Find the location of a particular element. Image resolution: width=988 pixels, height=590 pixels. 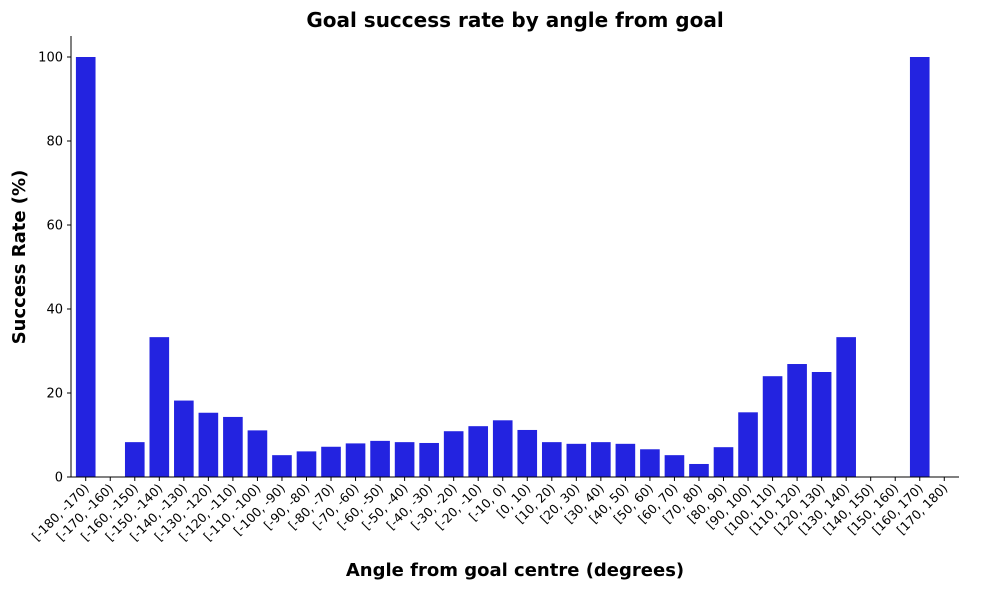

x-axis-label: Angle from goal centre (degrees) is located at coordinates (515, 570).